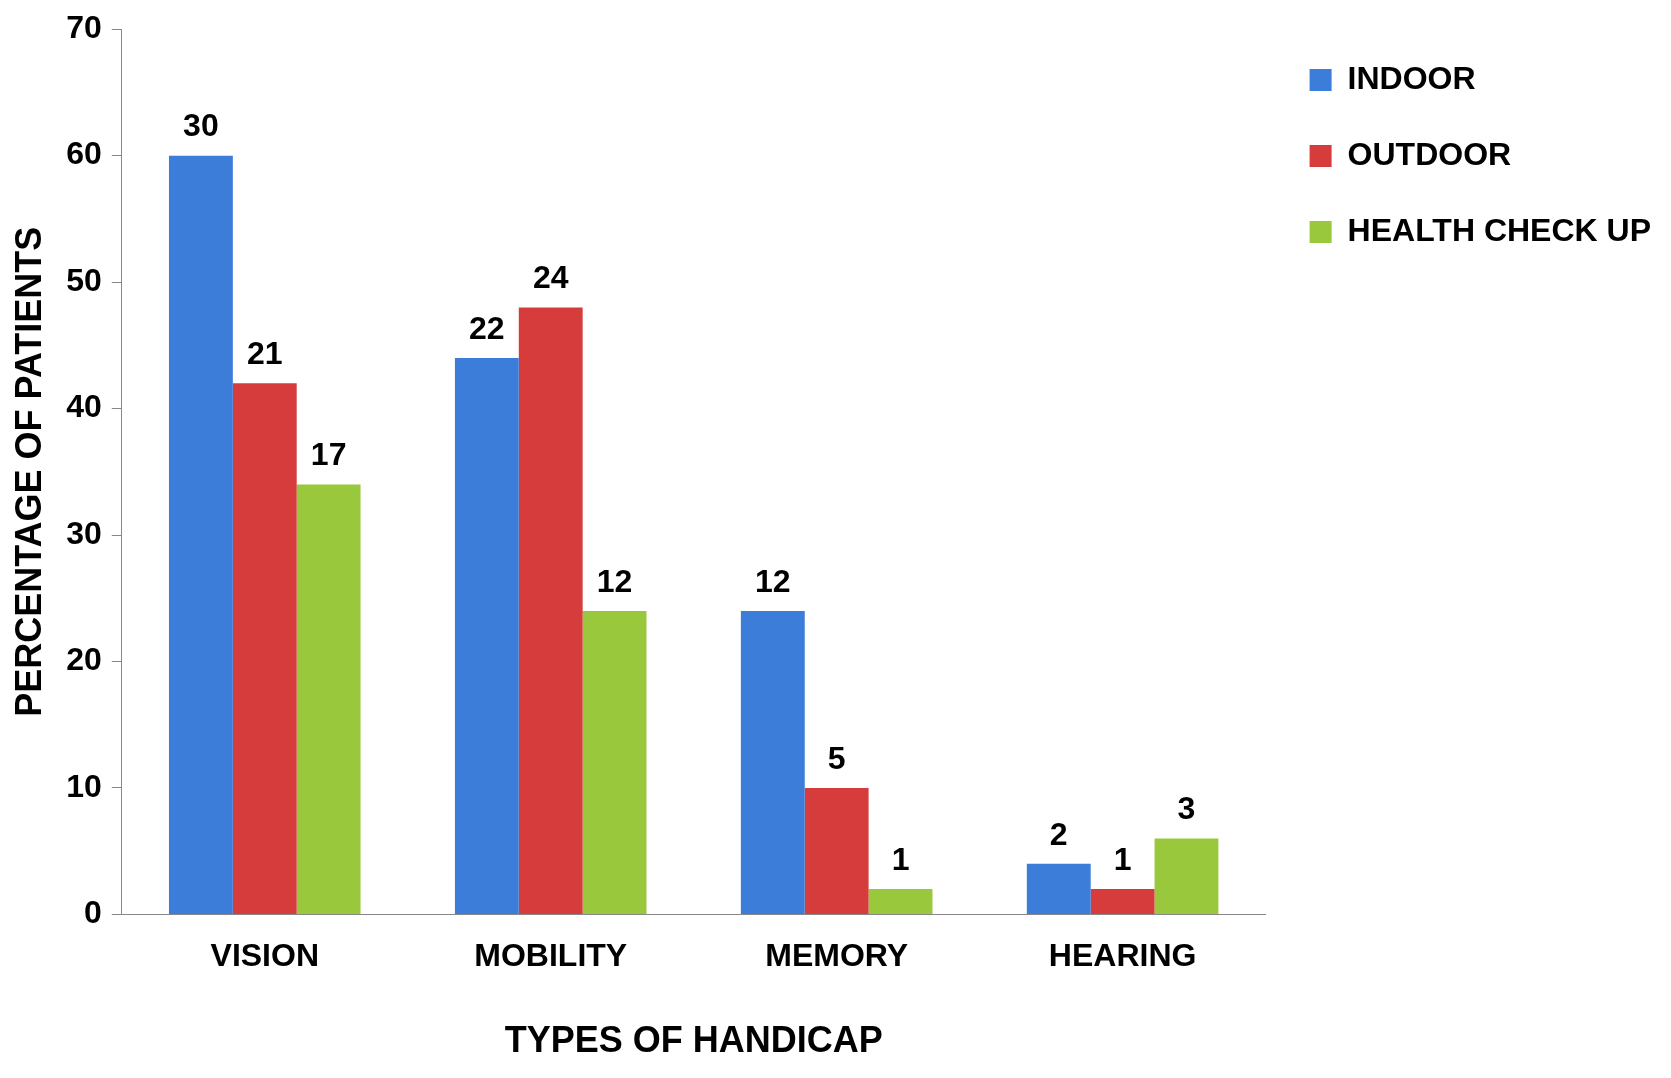 Image resolution: width=1671 pixels, height=1078 pixels. Describe the element at coordinates (84, 659) in the screenshot. I see `y-tick-label: 20` at that location.